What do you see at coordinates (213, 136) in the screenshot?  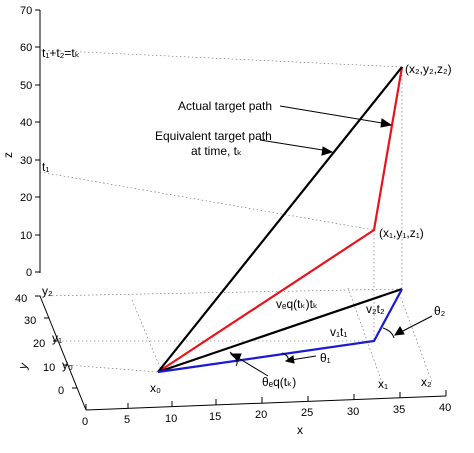 I see `label-equivalent-path-line1: Equivalent target path` at bounding box center [213, 136].